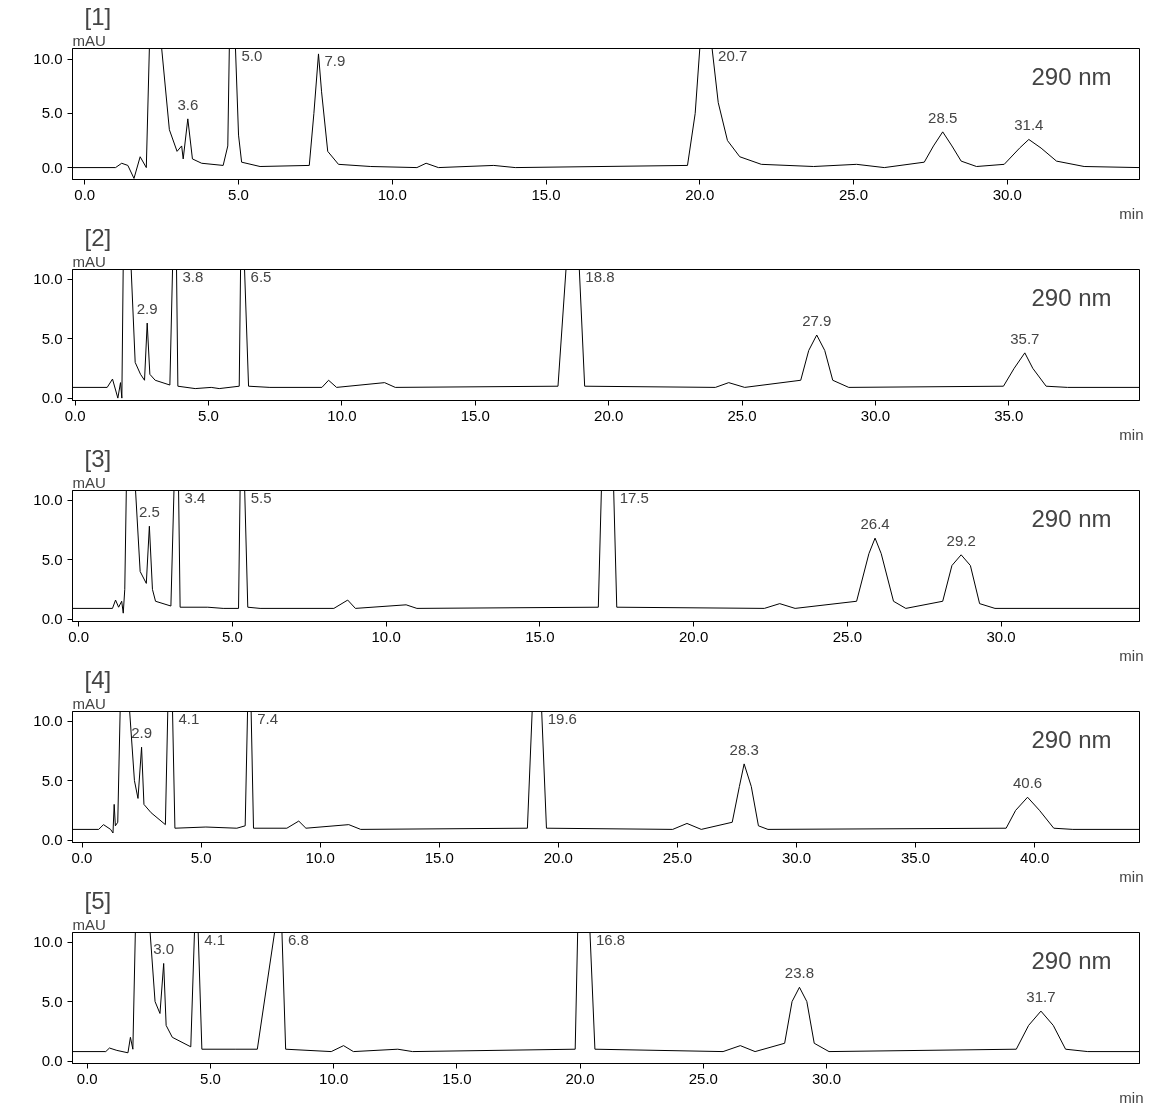  I want to click on annotation: 23.8, so click(799, 973).